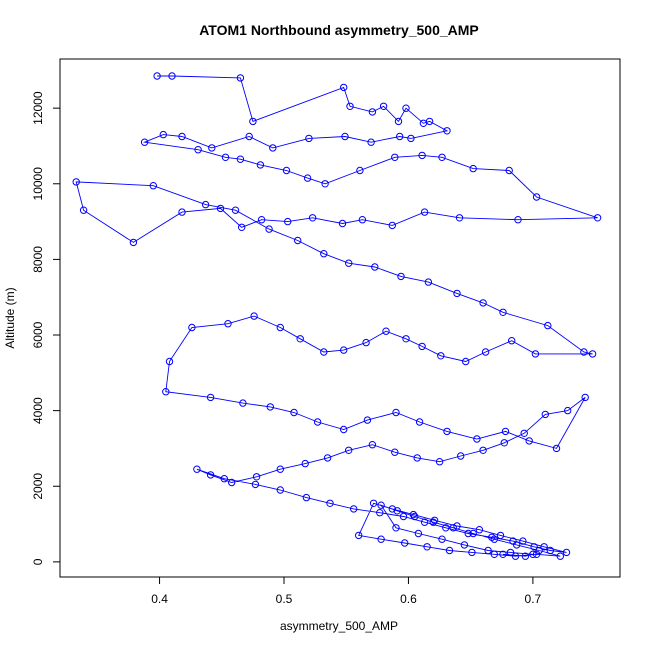 This screenshot has width=650, height=650. Describe the element at coordinates (10, 317) in the screenshot. I see `y-axis-label: Altitude (m)` at that location.